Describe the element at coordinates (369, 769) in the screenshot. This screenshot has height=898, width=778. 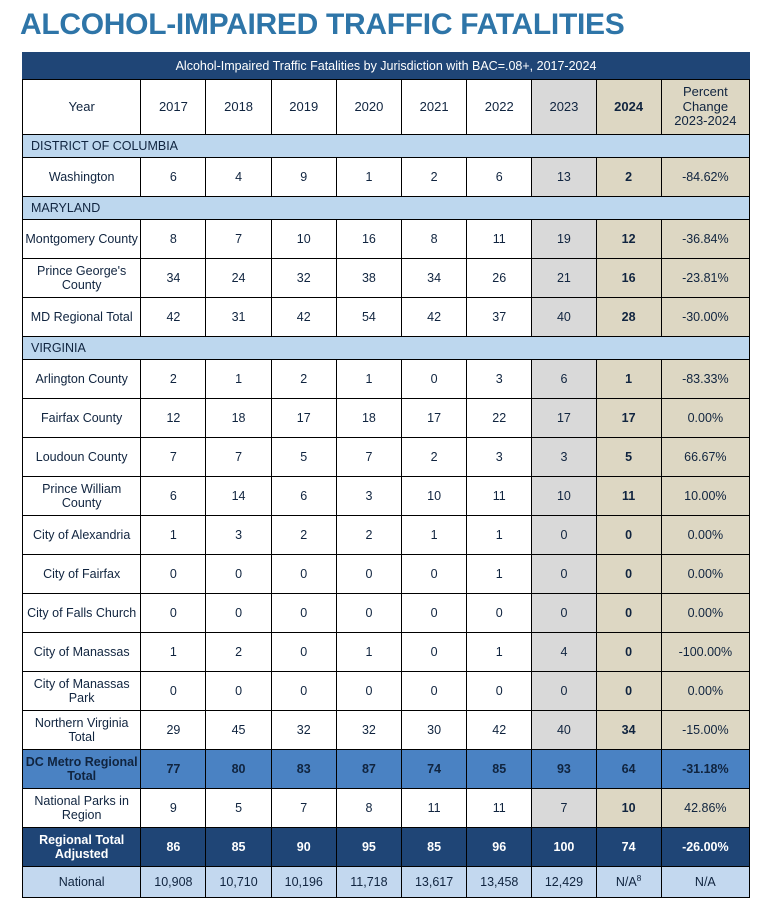
I see `cell-value: 87` at that location.